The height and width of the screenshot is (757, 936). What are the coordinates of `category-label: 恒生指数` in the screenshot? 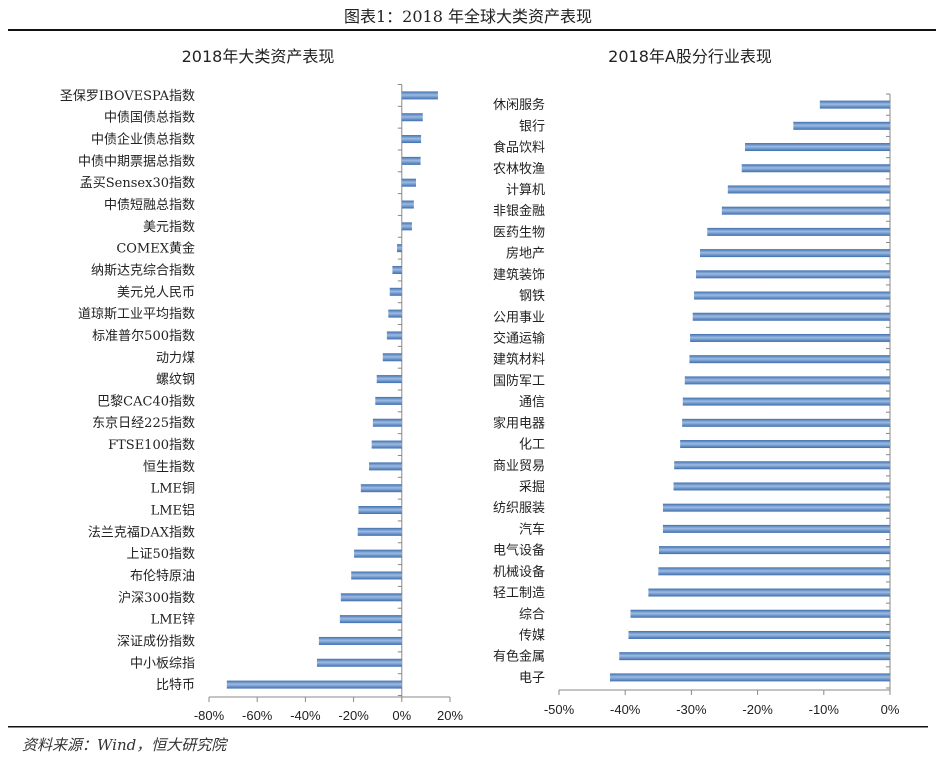 It's located at (169, 467).